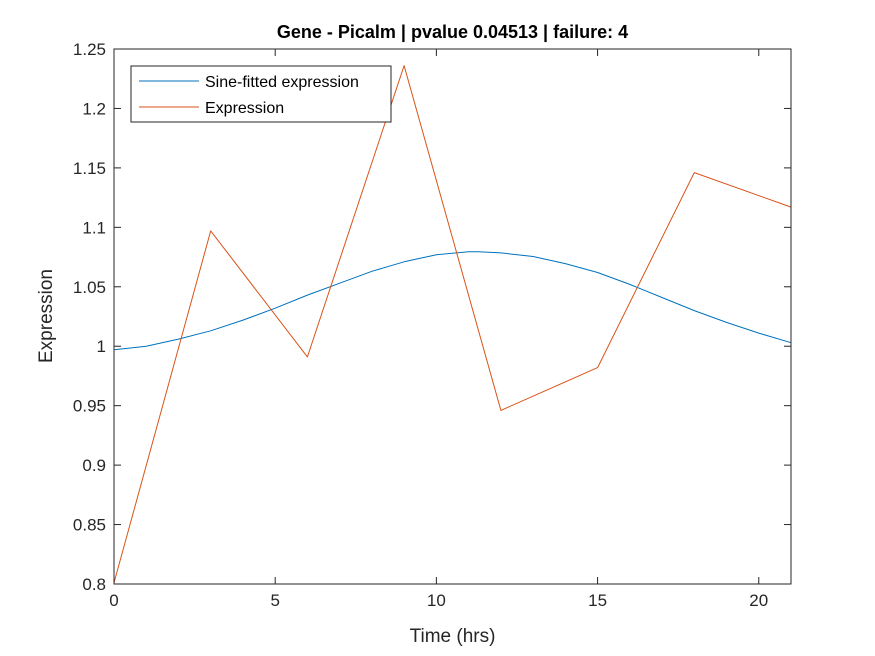 The width and height of the screenshot is (875, 656). Describe the element at coordinates (89, 525) in the screenshot. I see `y-tick-label: 0.85` at that location.